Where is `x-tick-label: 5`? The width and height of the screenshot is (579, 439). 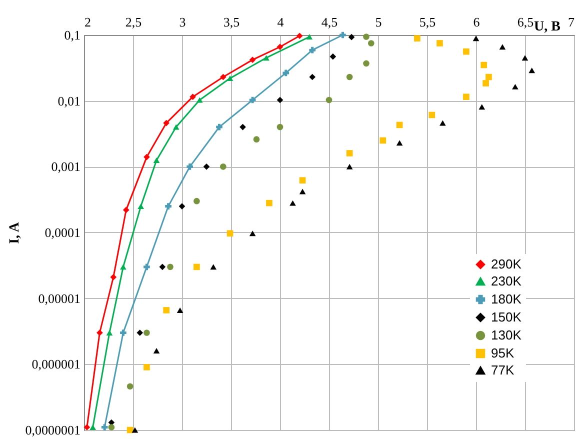 x-tick-label: 5 is located at coordinates (378, 22).